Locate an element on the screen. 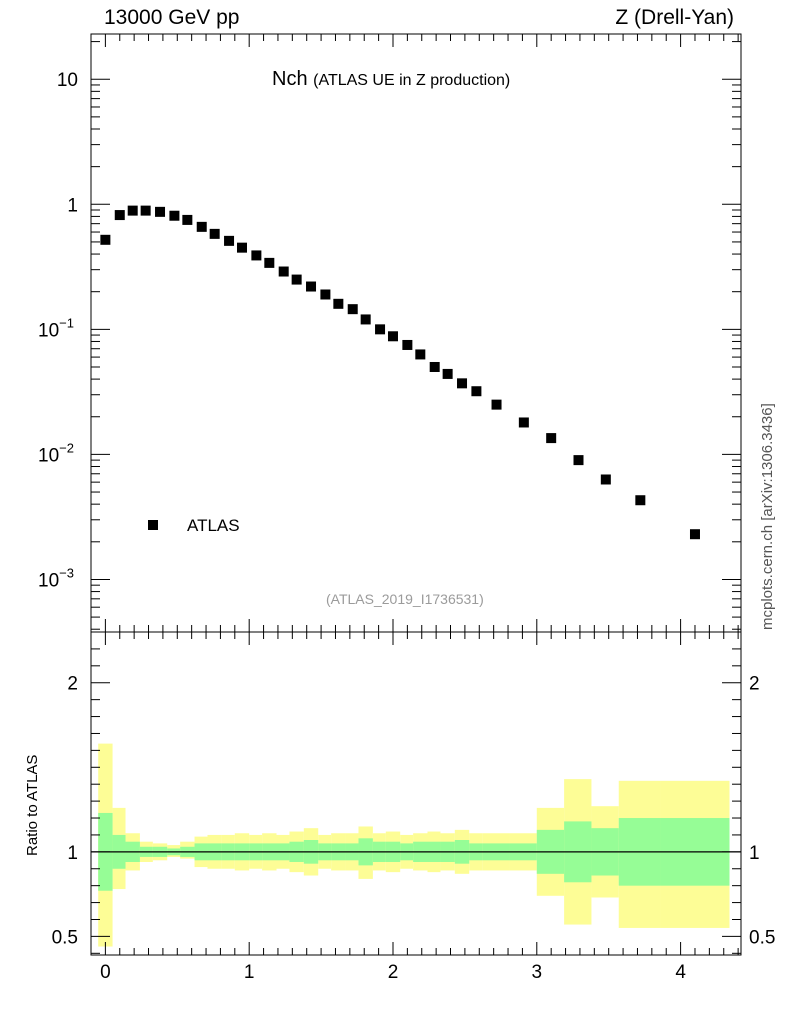 The height and width of the screenshot is (1029, 786). legend-marker-atlas is located at coordinates (153, 525).